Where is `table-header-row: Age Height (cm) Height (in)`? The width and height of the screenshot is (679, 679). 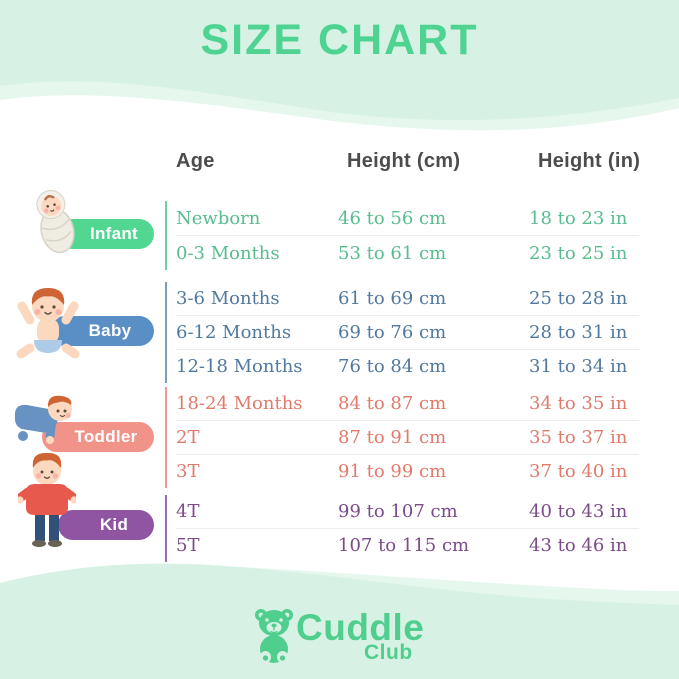 table-header-row: Age Height (cm) Height (in) is located at coordinates (411, 161).